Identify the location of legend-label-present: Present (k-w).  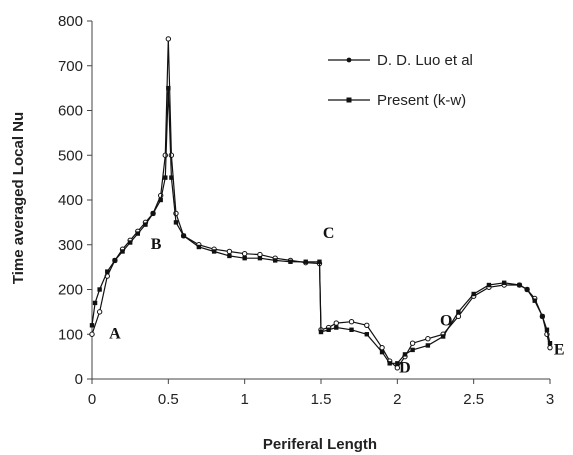
(421, 100).